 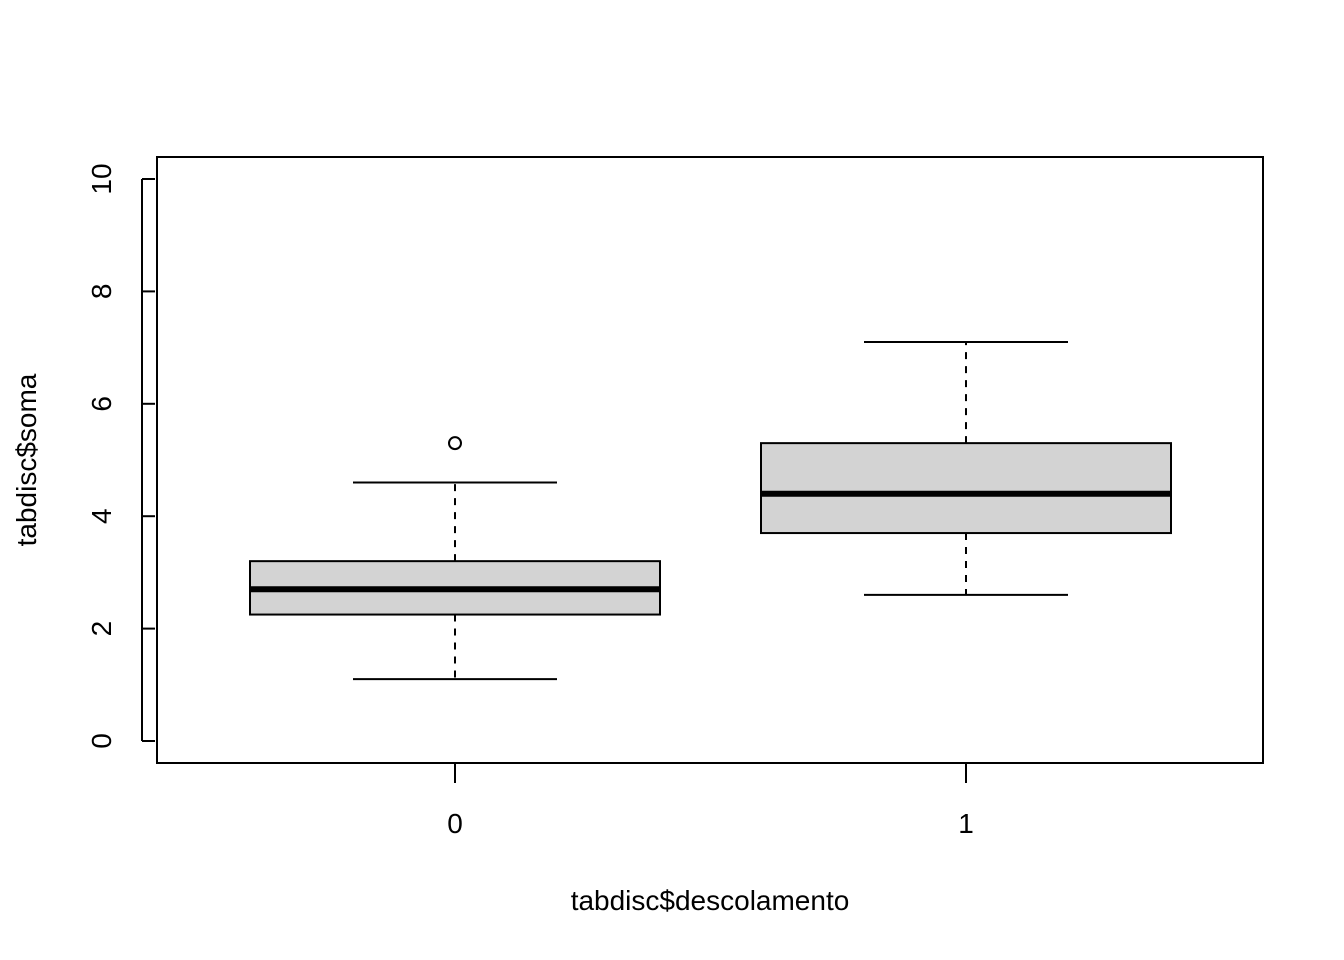 What do you see at coordinates (101, 404) in the screenshot?
I see `y-tick-label: 6` at bounding box center [101, 404].